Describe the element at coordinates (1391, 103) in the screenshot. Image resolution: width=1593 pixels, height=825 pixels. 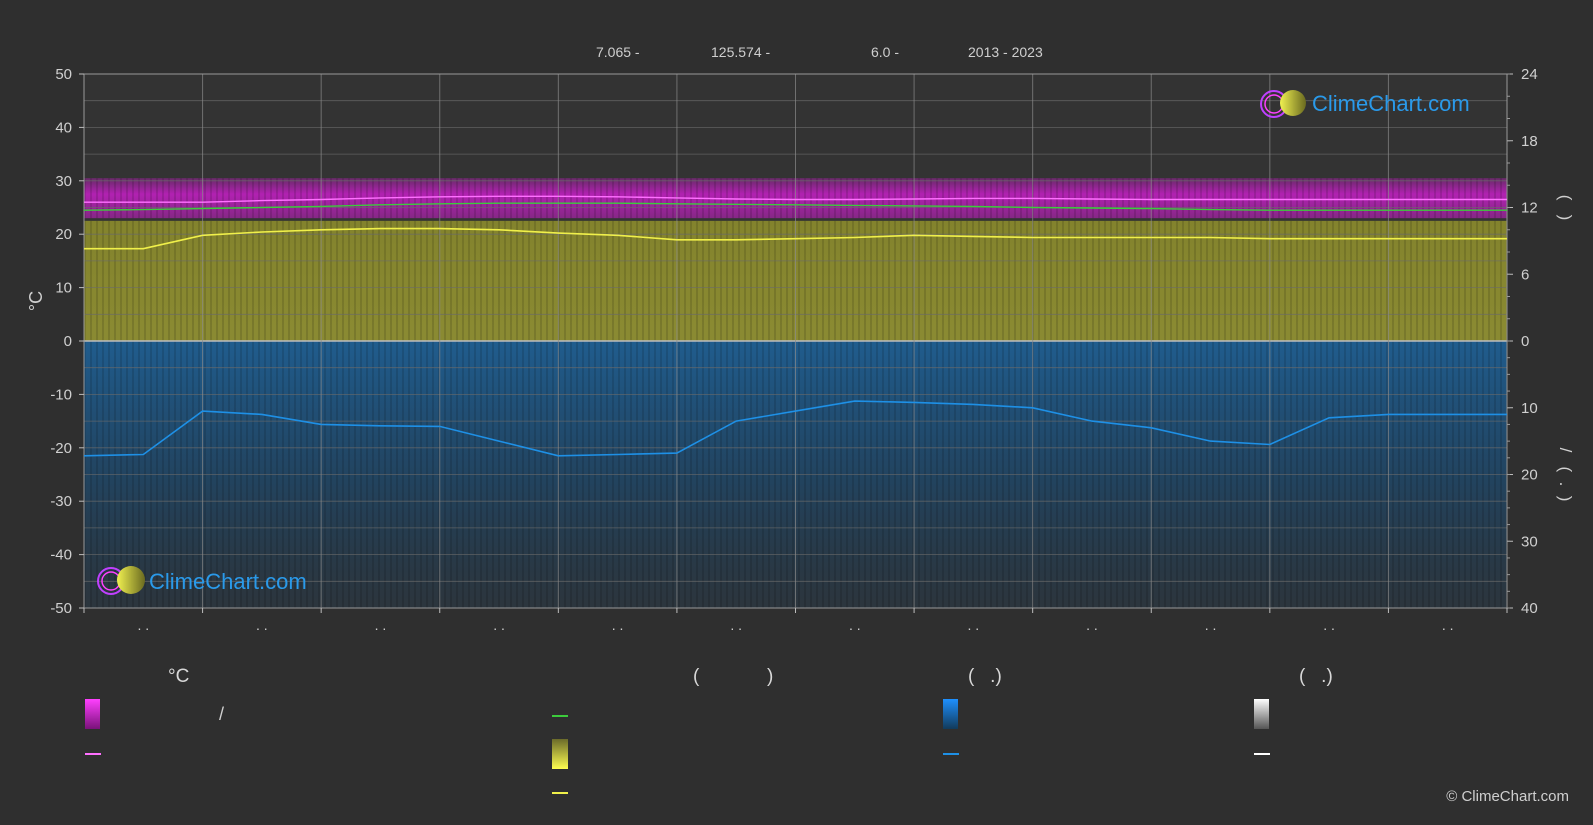
I see `logo-text-top: ClimeChart.com` at that location.